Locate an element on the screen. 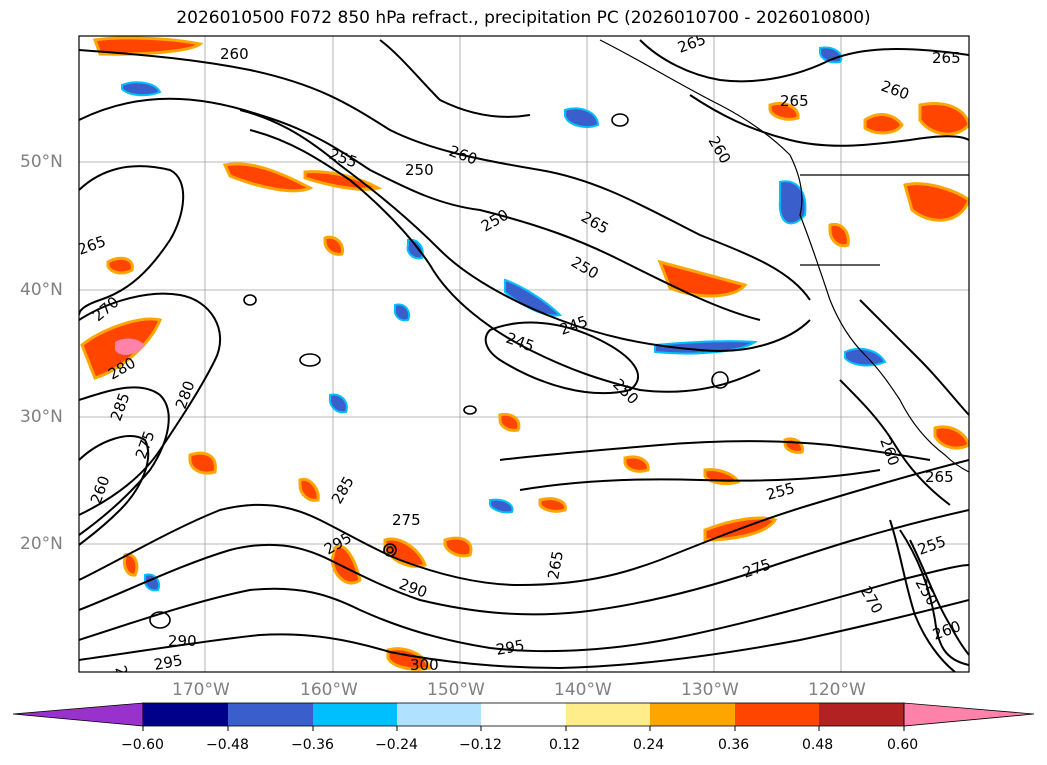  colorbar is located at coordinates (523, 716).